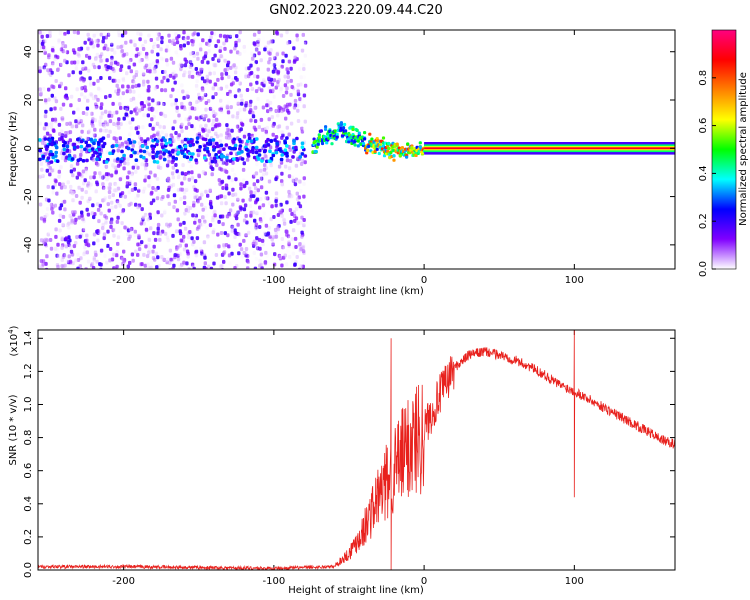 The width and height of the screenshot is (750, 600). What do you see at coordinates (28, 371) in the screenshot?
I see `y-tick-label: 1.2` at bounding box center [28, 371].